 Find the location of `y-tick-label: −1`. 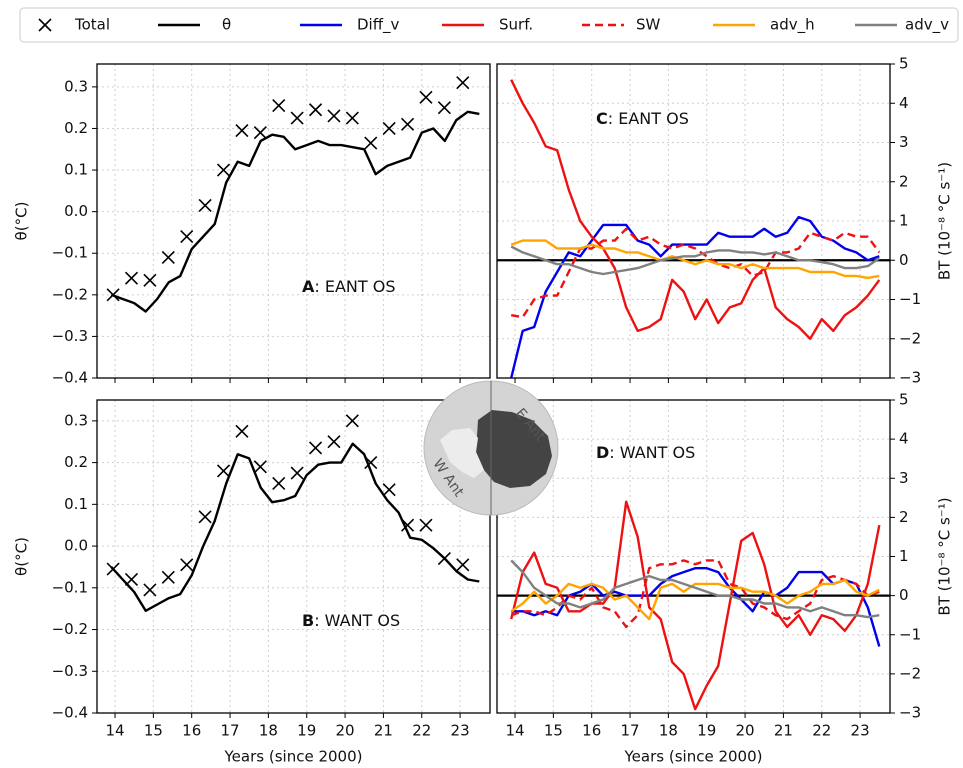

y-tick-label: −1 is located at coordinates (910, 634).